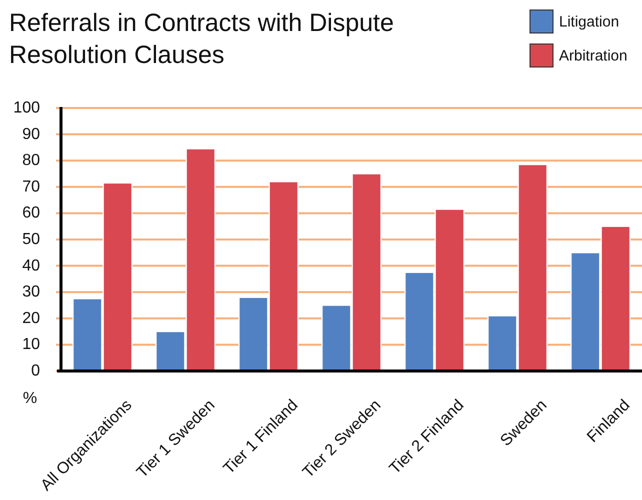 This screenshot has width=642, height=500. I want to click on y-tick-label: 10, so click(31, 345).